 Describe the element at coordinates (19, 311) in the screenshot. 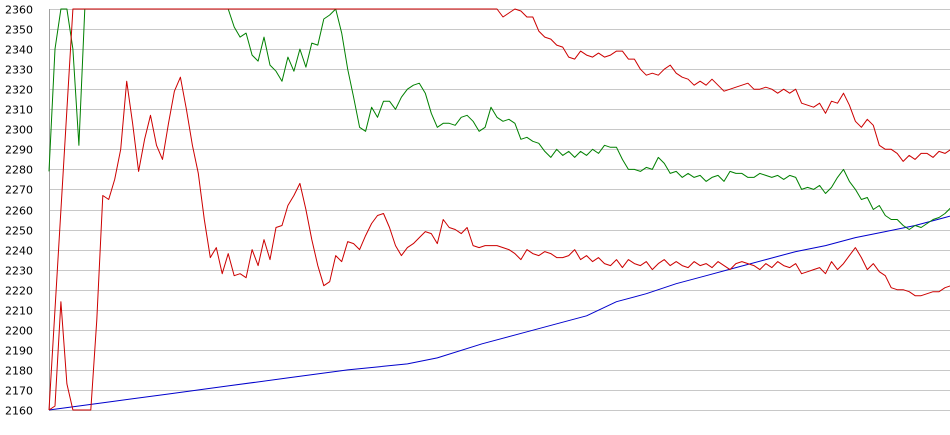

I see `y-tick-label: 2210` at that location.